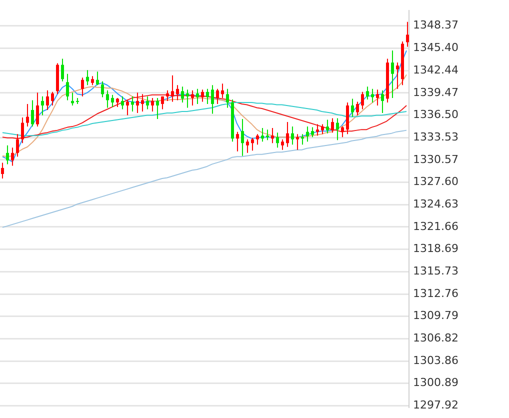 The image size is (509, 418). I want to click on y-tick-label: 1345.40, so click(435, 47).